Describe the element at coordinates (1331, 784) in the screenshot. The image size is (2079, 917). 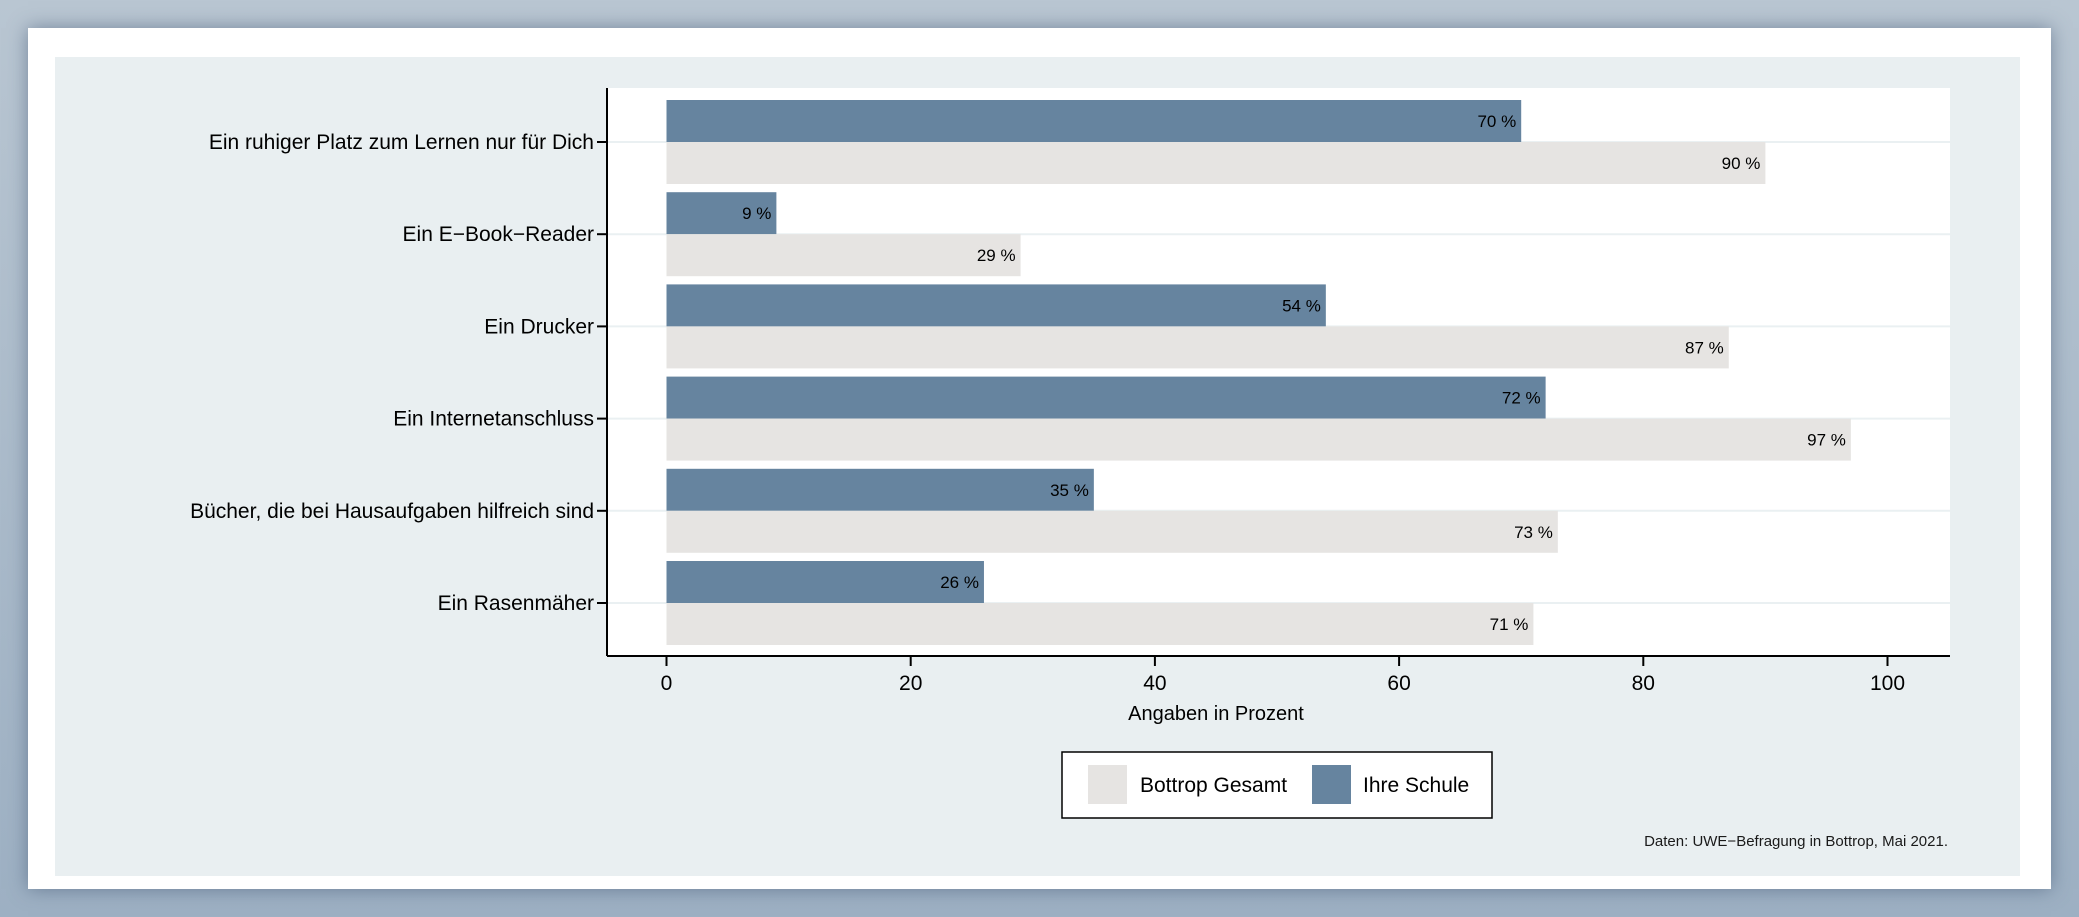
I see `legend-swatch-ihre-schule` at that location.